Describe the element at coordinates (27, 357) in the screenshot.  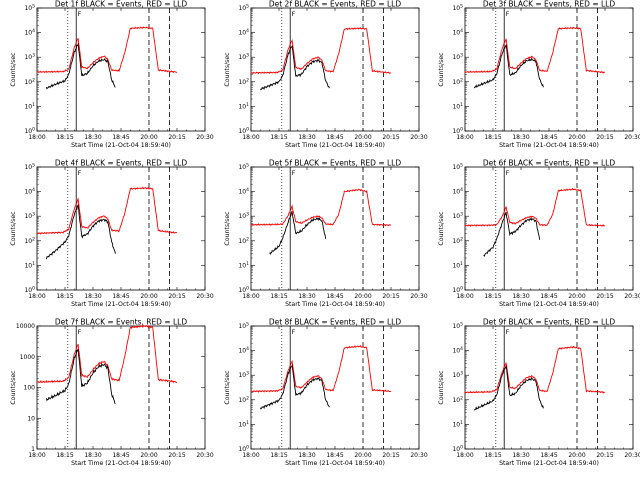
I see `y-tick-label: 1000` at that location.